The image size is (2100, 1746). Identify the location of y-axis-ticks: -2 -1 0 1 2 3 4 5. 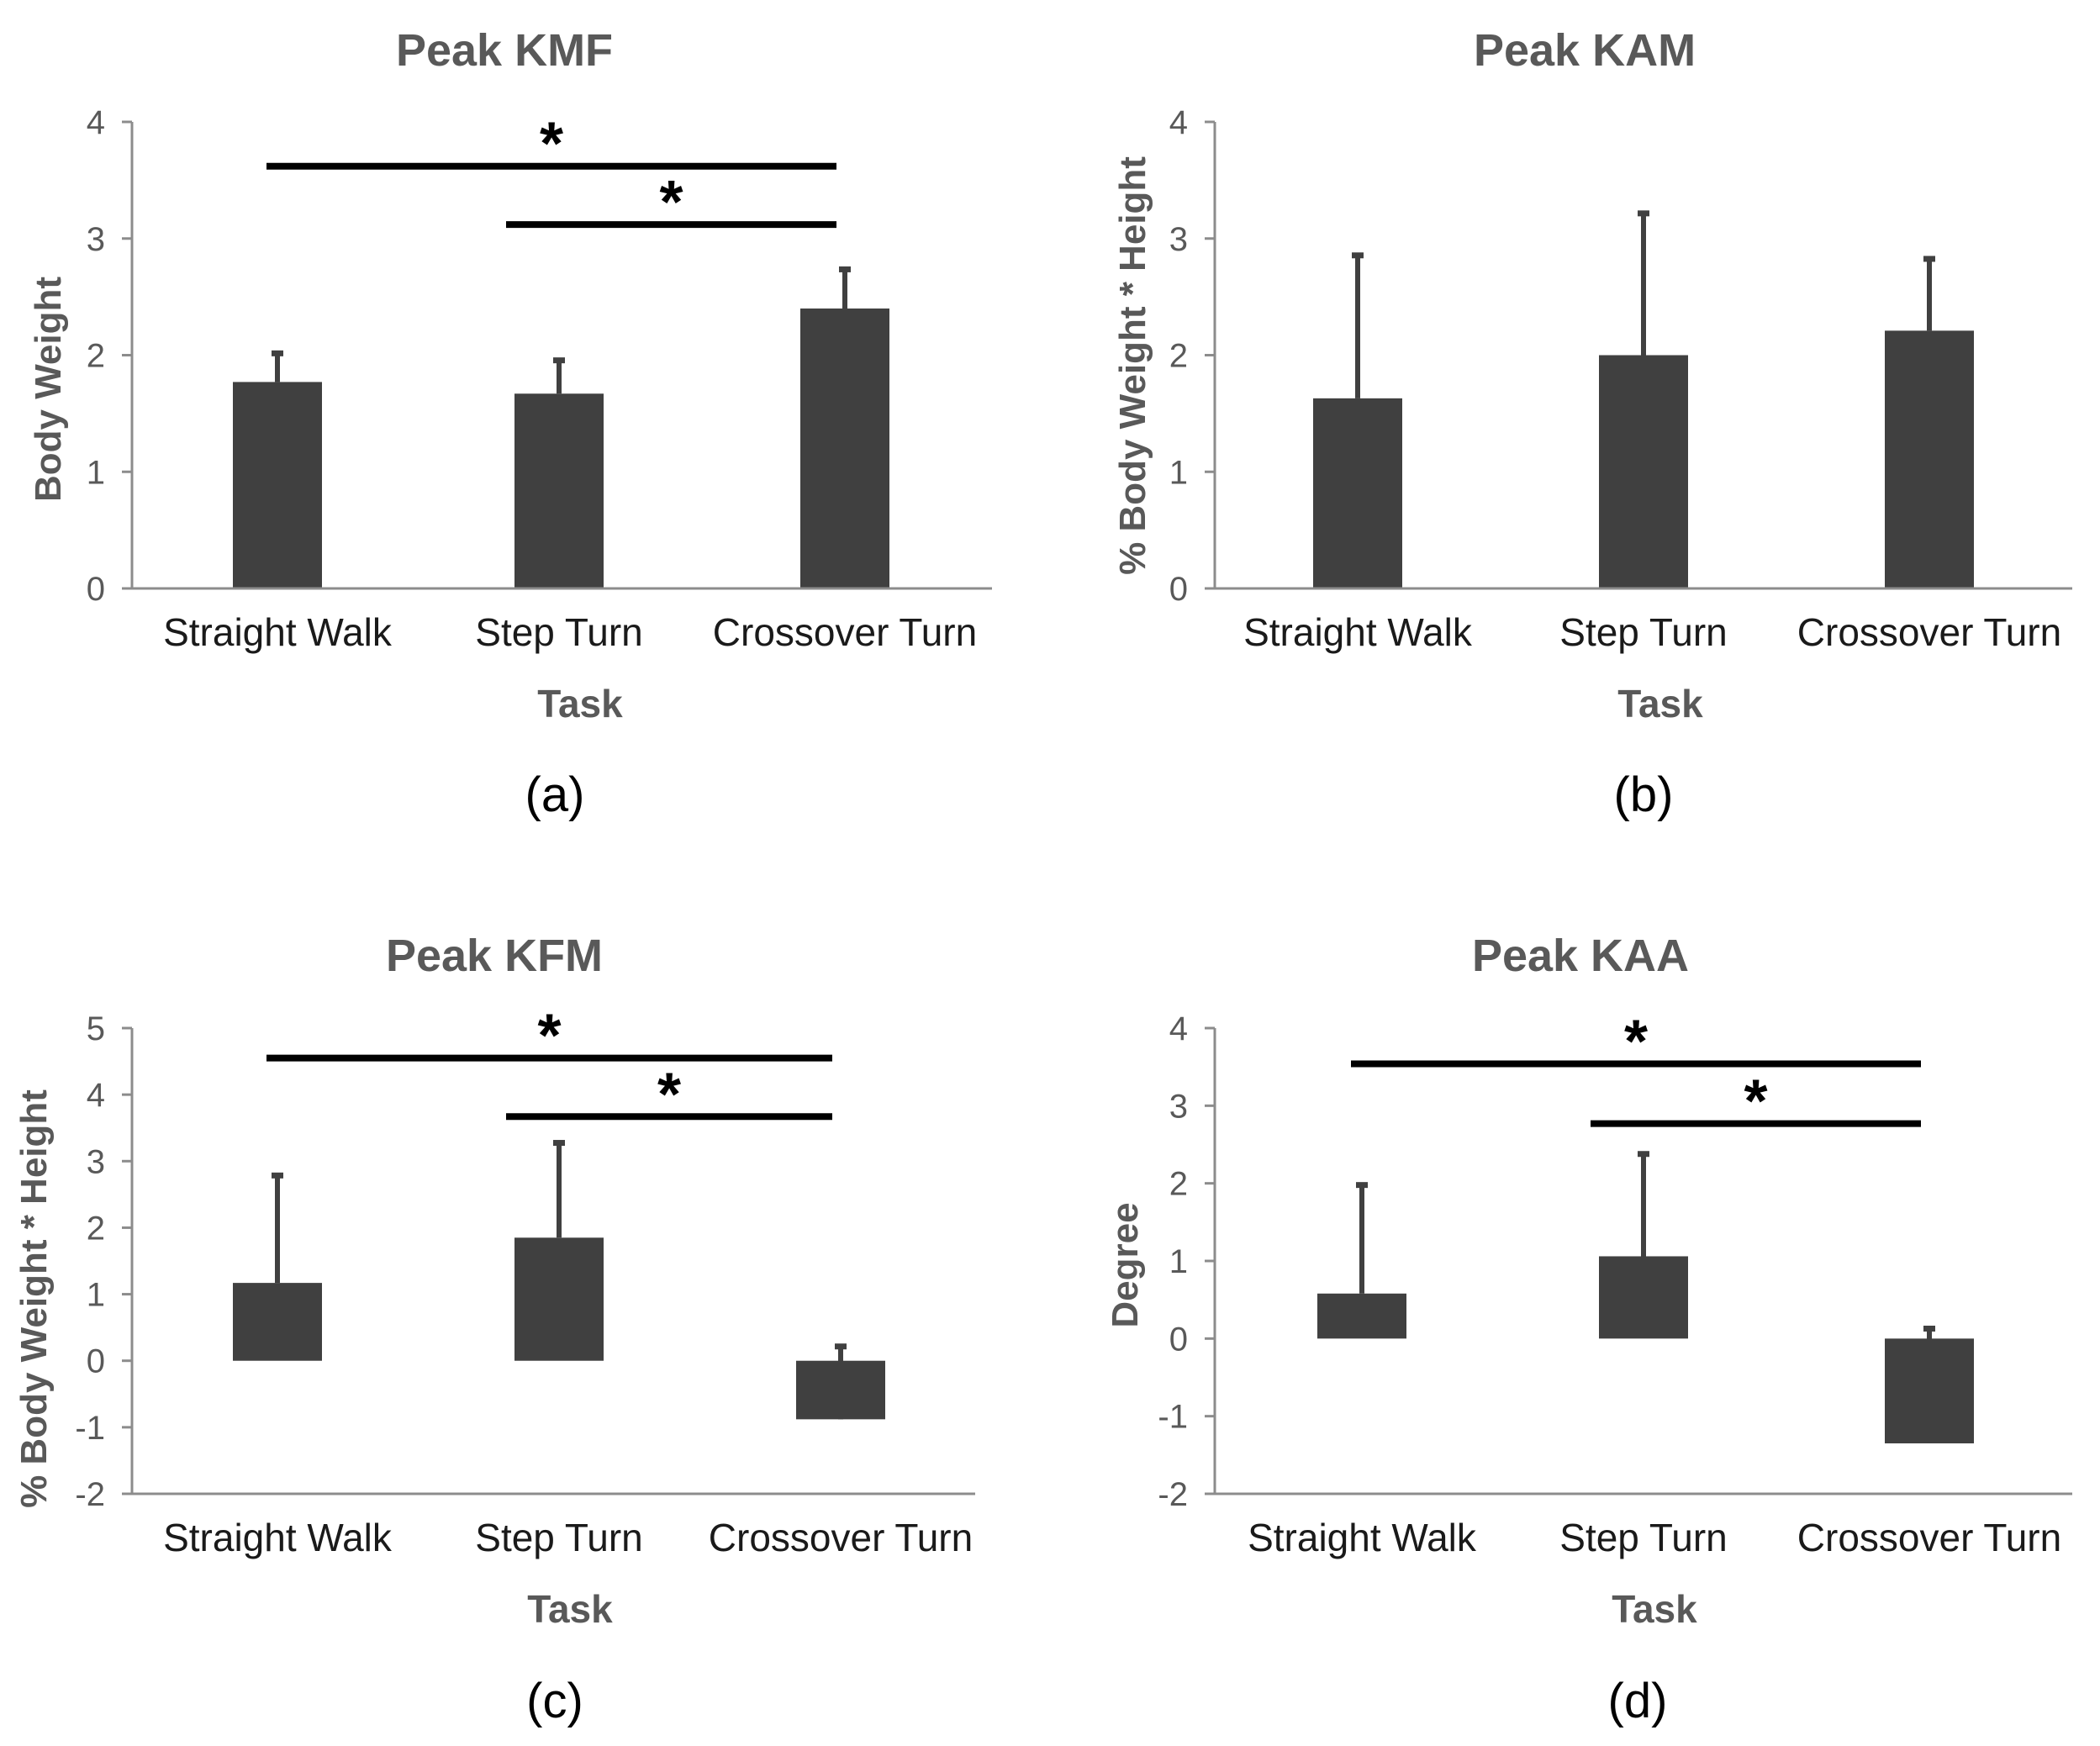
(103, 1261).